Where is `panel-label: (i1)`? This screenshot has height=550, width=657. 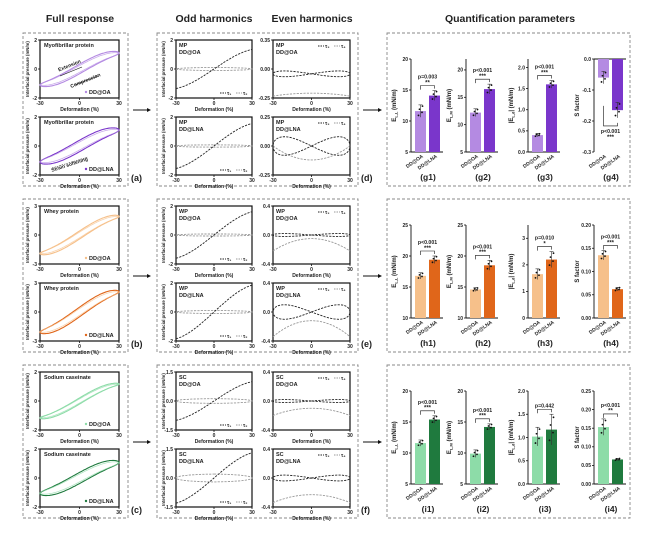
panel-label: (i1) is located at coordinates (428, 509).